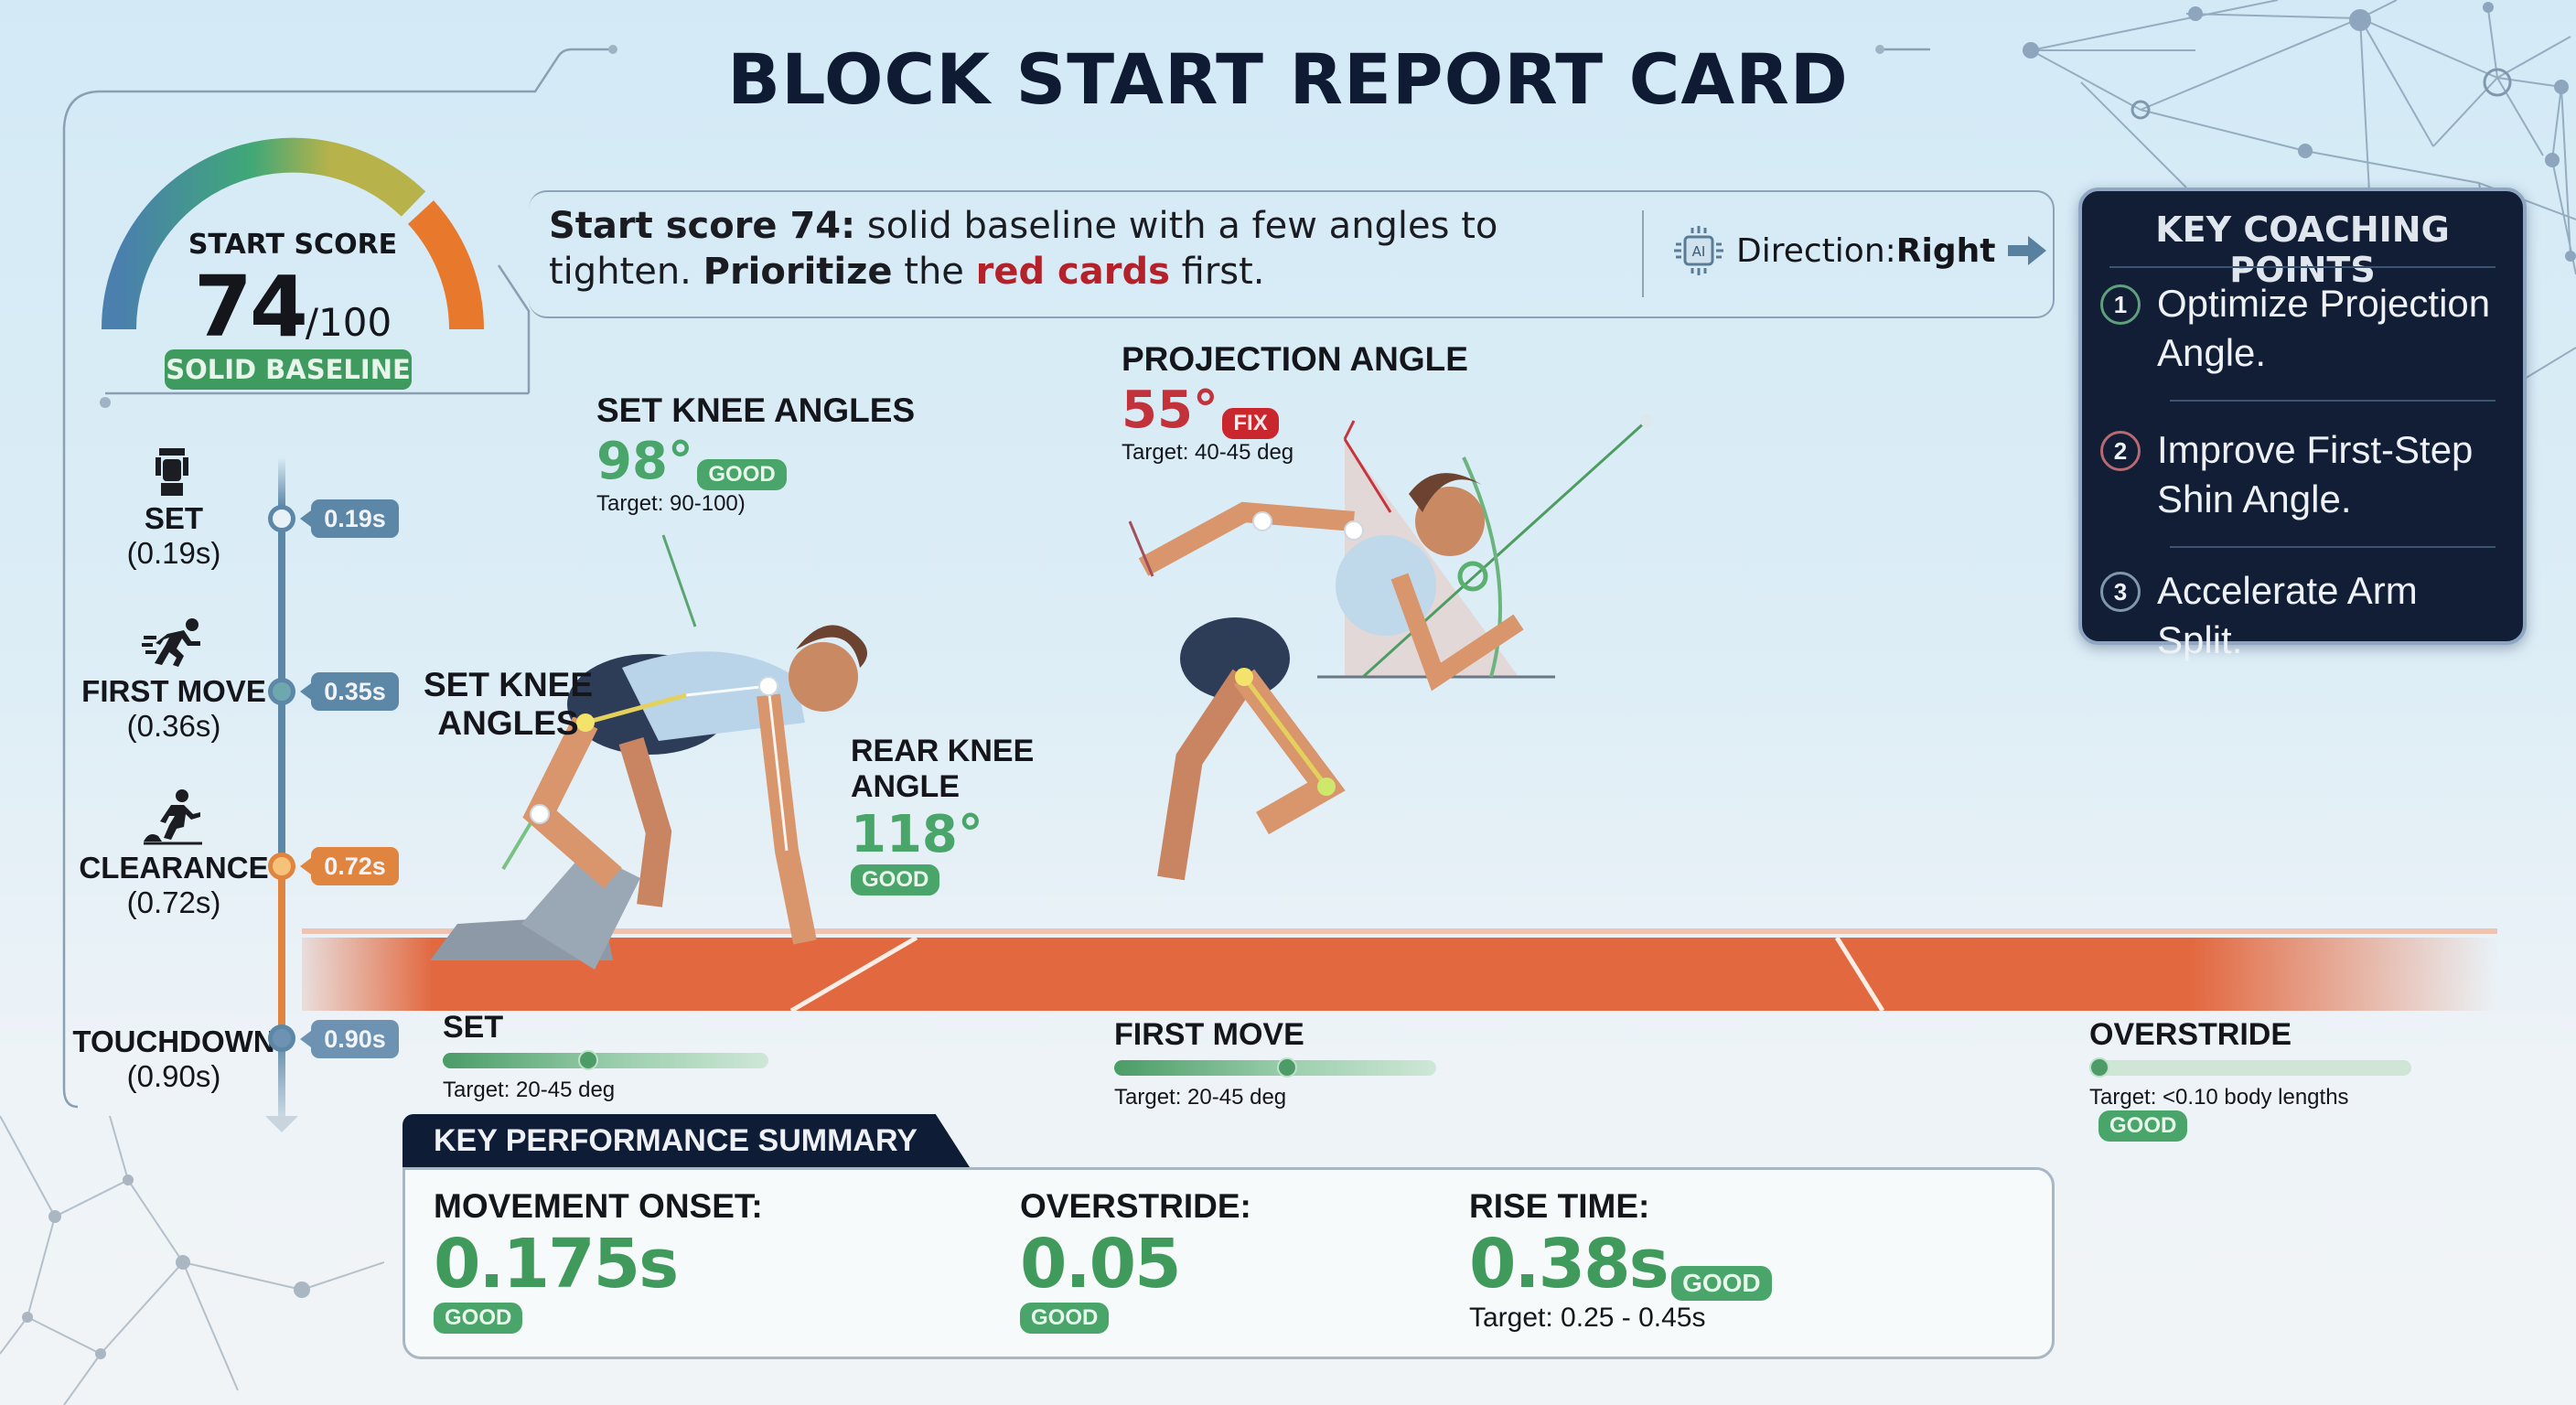 This screenshot has height=1405, width=2576. I want to click on kpi-movement-onset: MOVEMENT ONSET: 0.175s GOOD, so click(598, 1260).